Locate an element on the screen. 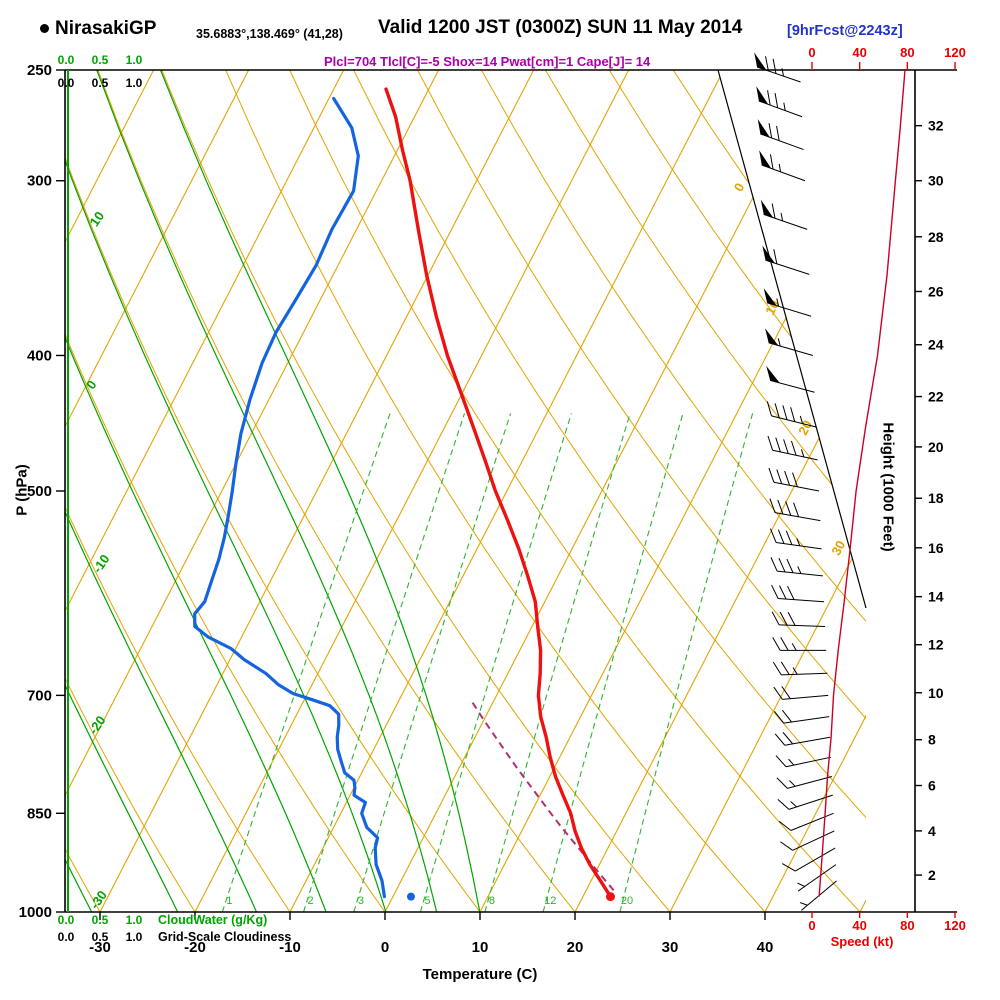  svg-text: 1 is located at coordinates (229, 901).